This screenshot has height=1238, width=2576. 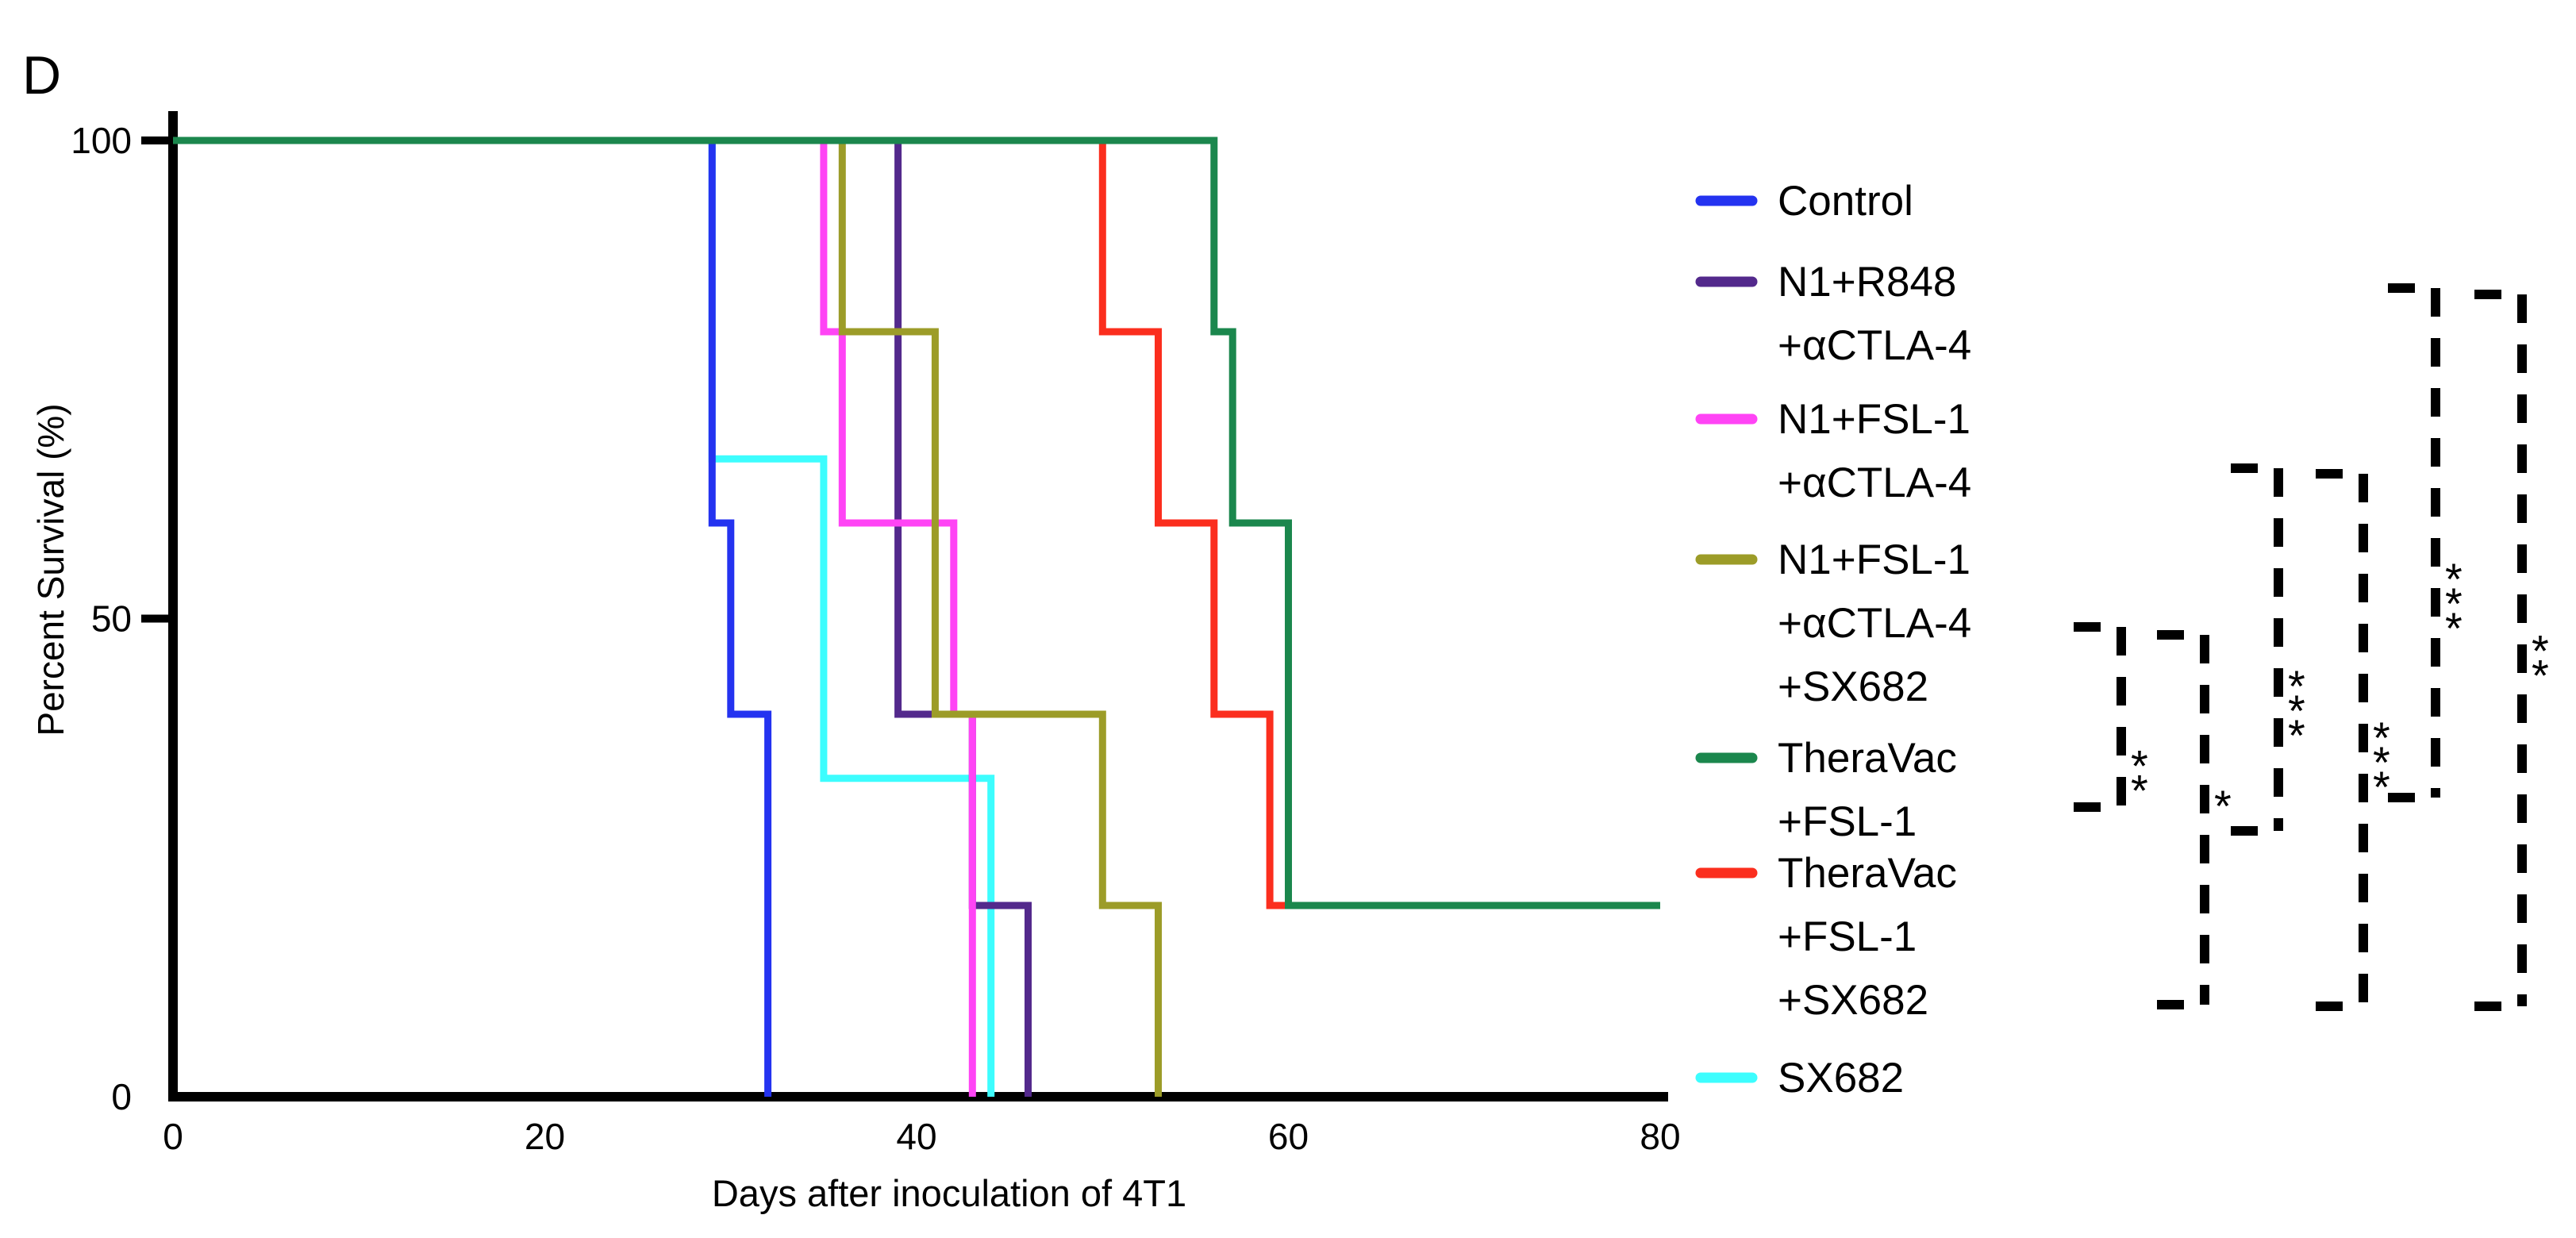 I want to click on legend-item: Control, so click(x=1804, y=201).